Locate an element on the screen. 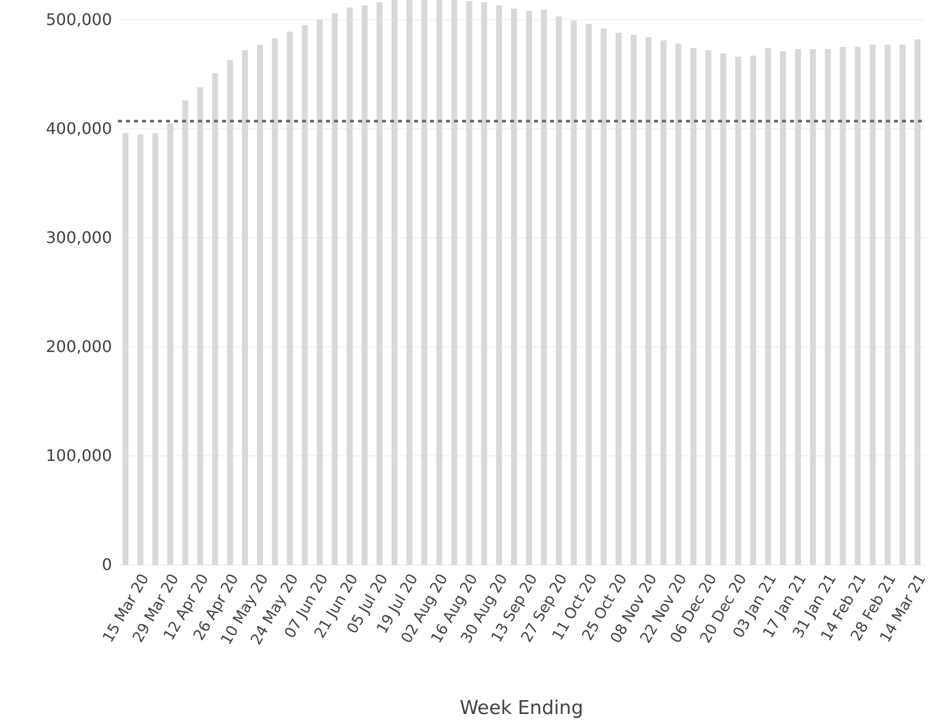 Image resolution: width=931 pixels, height=728 pixels. y-tick-label: 0 is located at coordinates (107, 564).